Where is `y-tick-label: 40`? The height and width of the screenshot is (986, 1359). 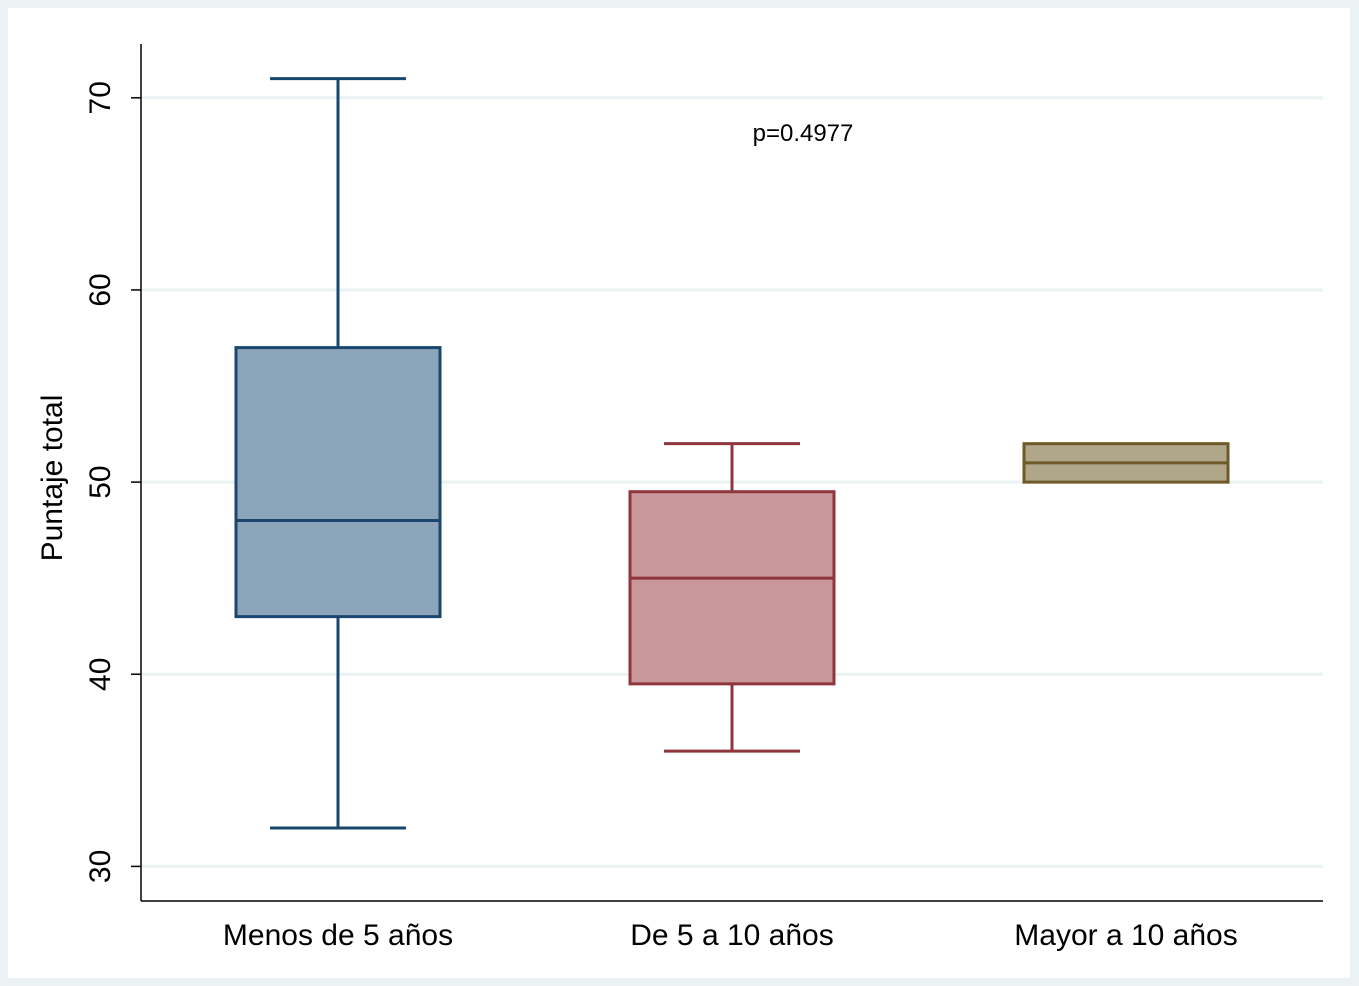 y-tick-label: 40 is located at coordinates (100, 674).